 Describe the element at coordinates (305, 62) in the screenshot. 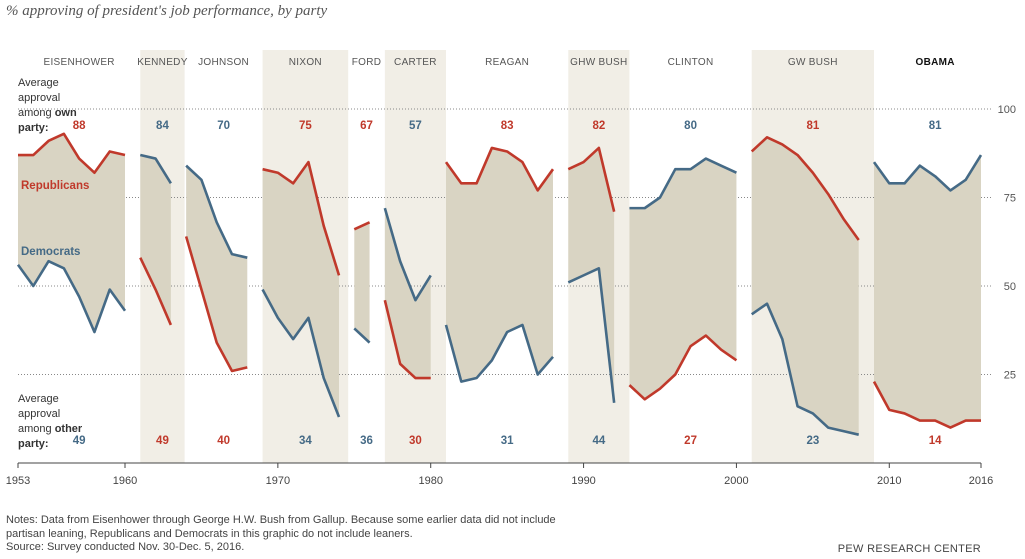

I see `president-name: NIXON` at that location.